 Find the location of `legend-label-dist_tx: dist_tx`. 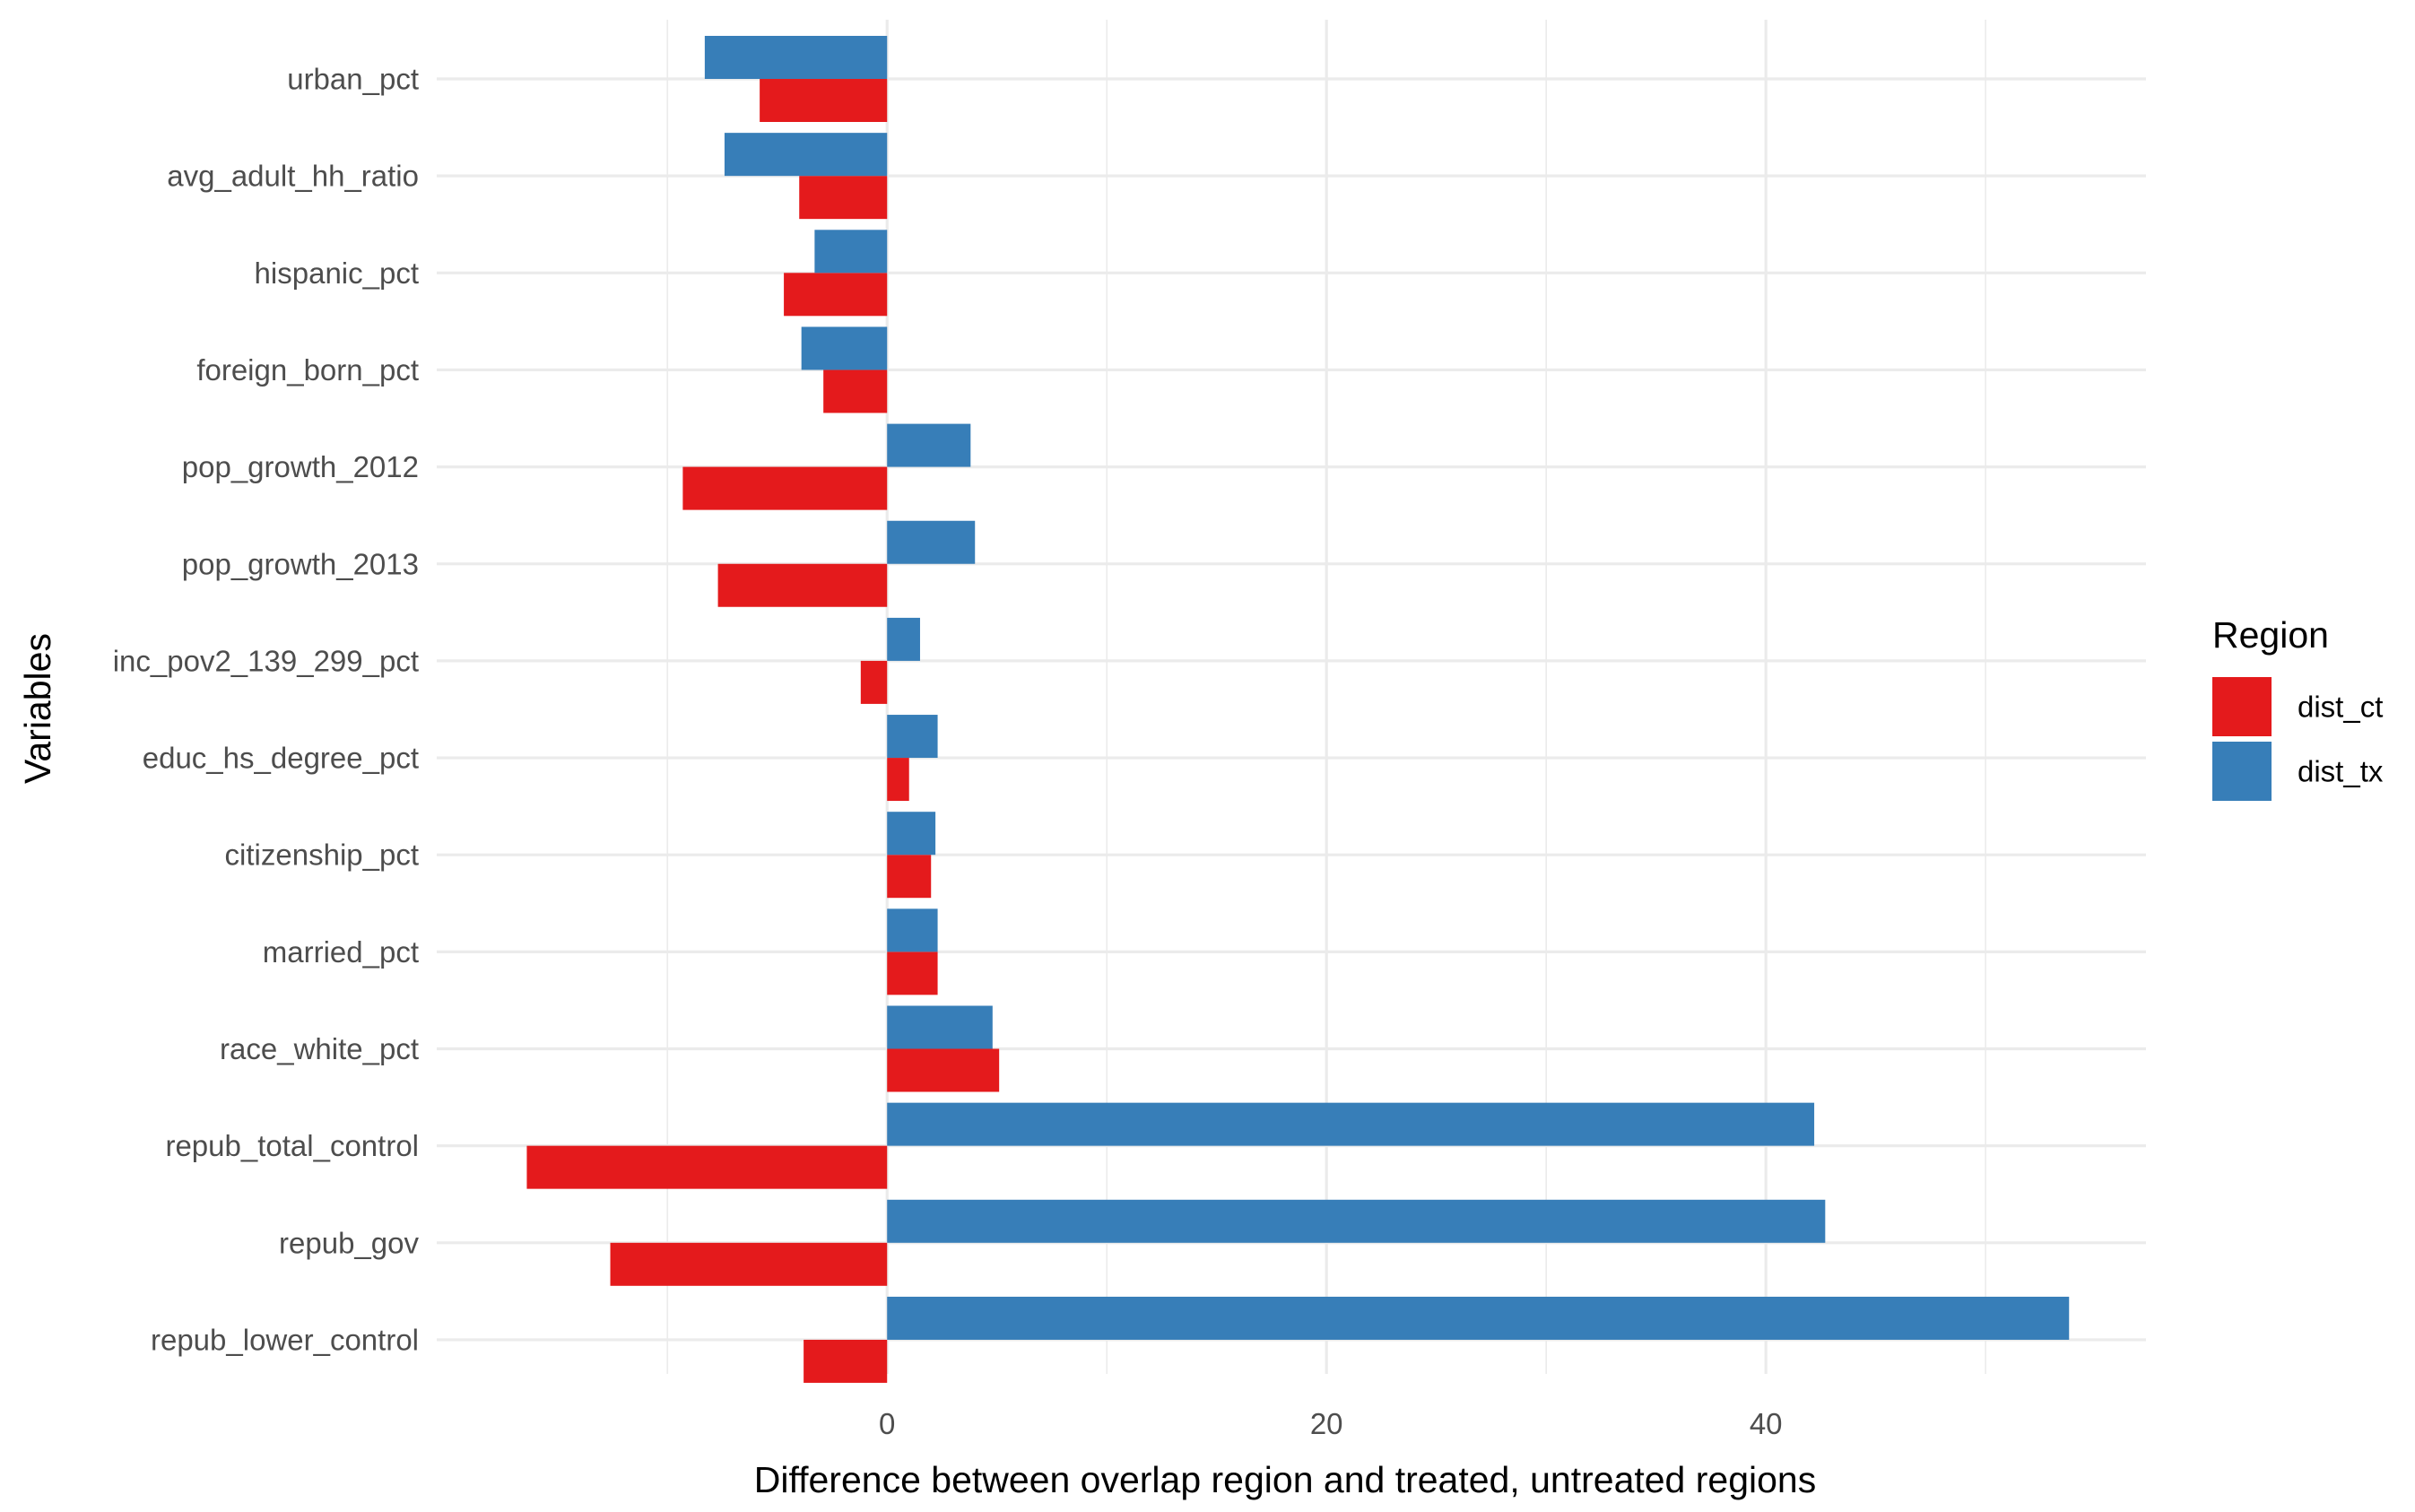

legend-label-dist_tx: dist_tx is located at coordinates (2341, 772).